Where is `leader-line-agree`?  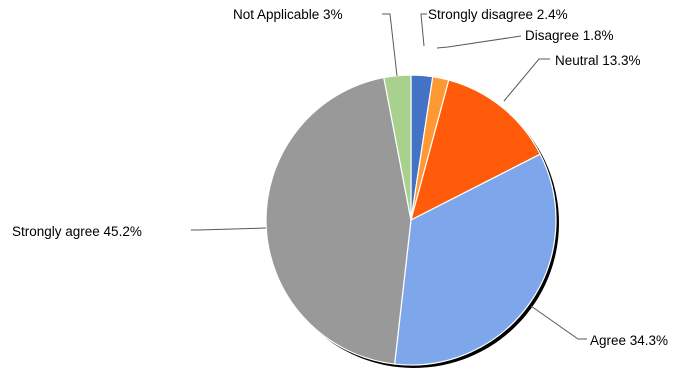 leader-line-agree is located at coordinates (558, 322).